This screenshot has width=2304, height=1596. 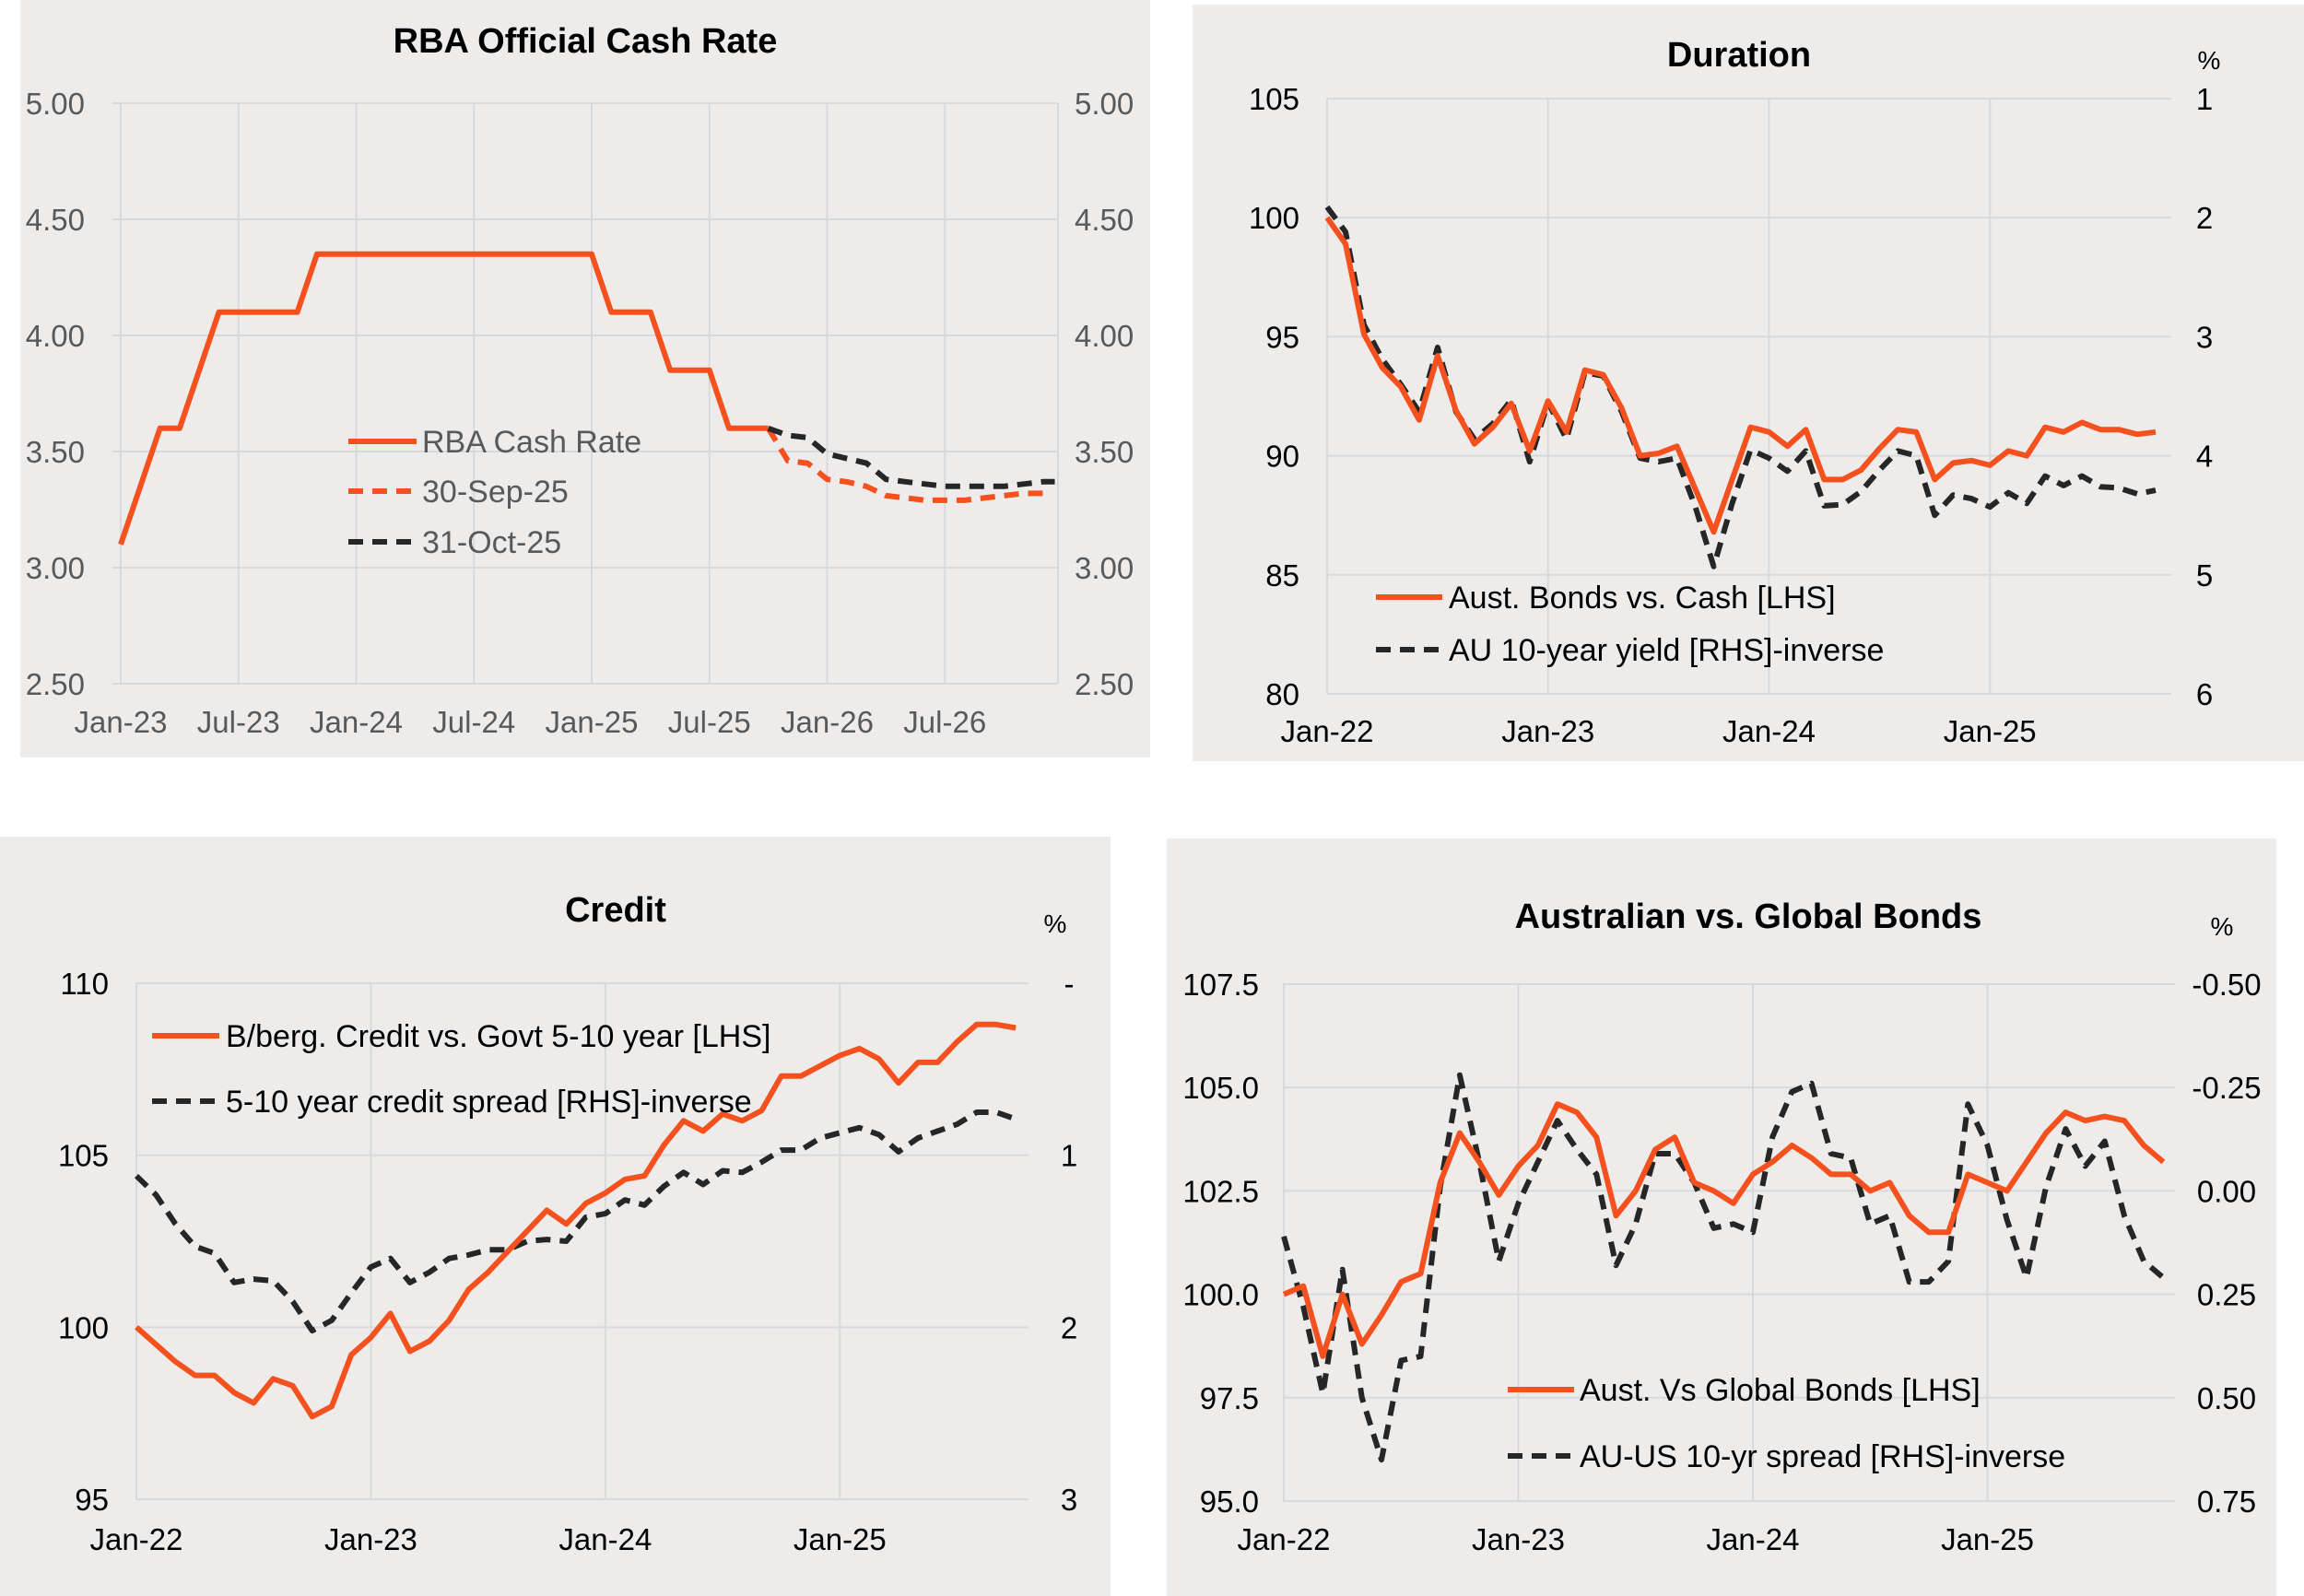 I want to click on y-tick-label: 3.50, so click(x=55, y=452).